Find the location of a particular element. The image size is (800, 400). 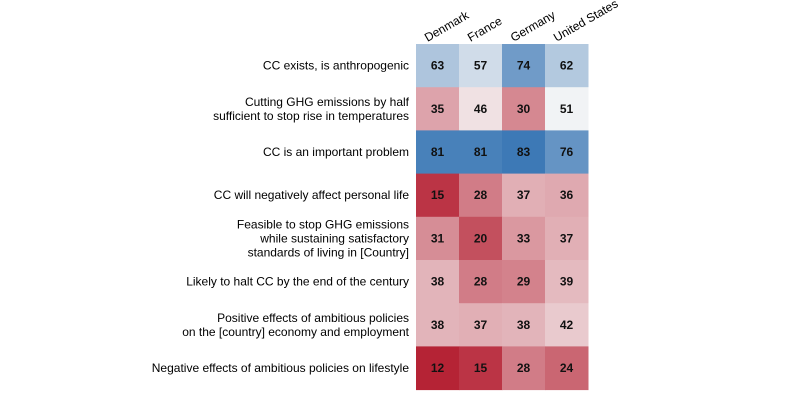

cell-value-label: 35 is located at coordinates (438, 109).